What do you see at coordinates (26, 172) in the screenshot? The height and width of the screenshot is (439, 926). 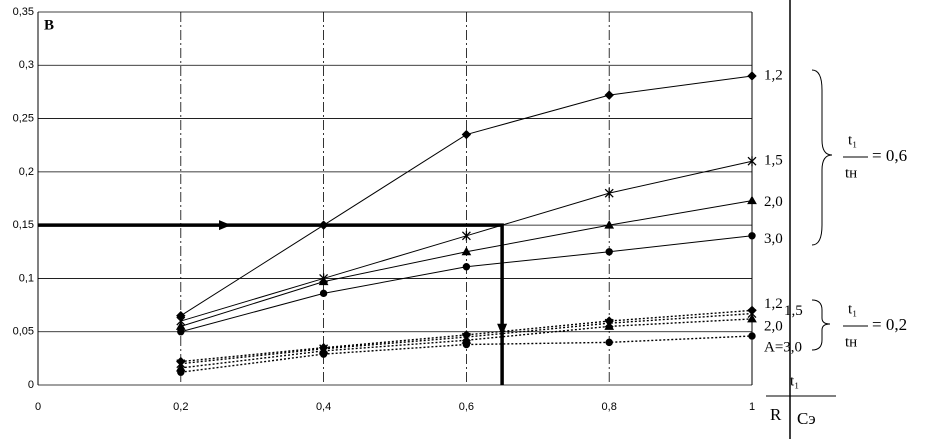 I see `y-tick-label: 0,2` at bounding box center [26, 172].